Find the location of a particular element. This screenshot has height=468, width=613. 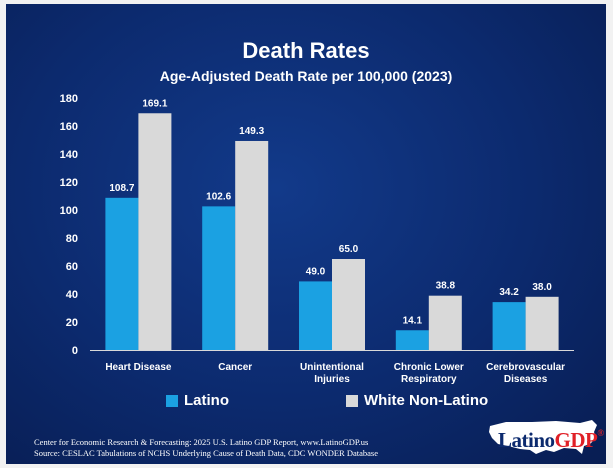

x-tick-label: Respiratory is located at coordinates (429, 379).